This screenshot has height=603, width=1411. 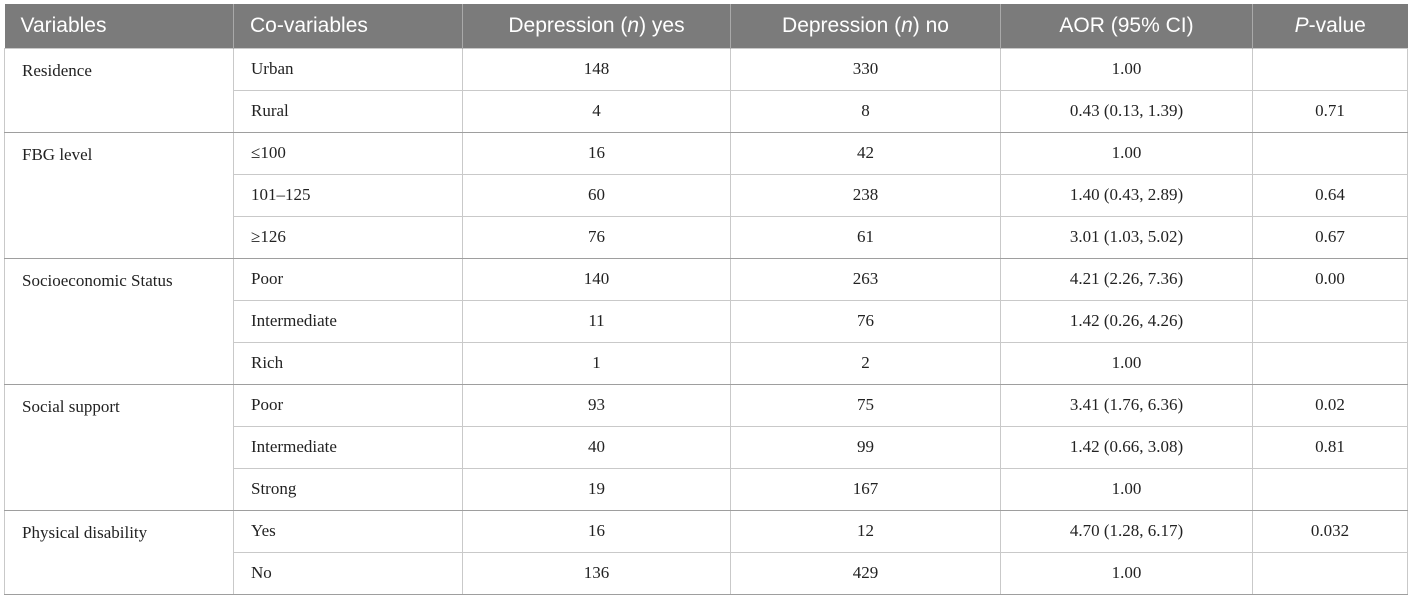 I want to click on header-depression-yes-n: n, so click(x=633, y=25).